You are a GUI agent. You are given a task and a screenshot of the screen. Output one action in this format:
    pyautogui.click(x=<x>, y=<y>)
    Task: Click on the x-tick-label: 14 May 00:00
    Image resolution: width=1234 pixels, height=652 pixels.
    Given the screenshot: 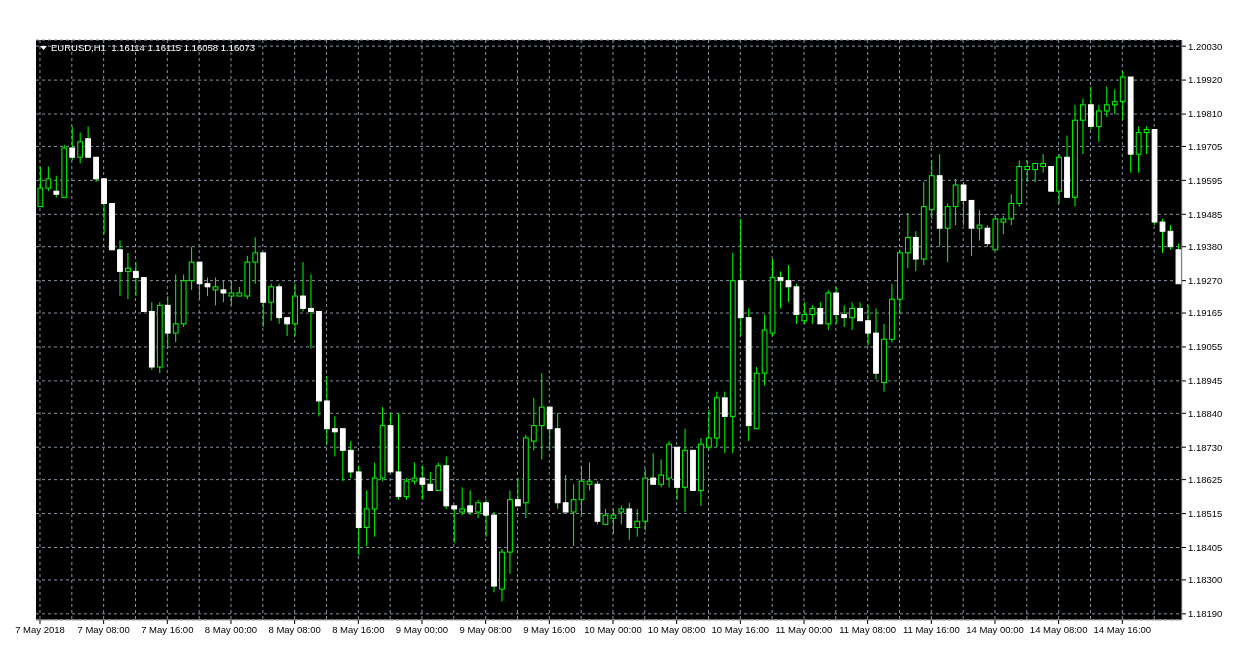 What is the action you would take?
    pyautogui.click(x=995, y=629)
    